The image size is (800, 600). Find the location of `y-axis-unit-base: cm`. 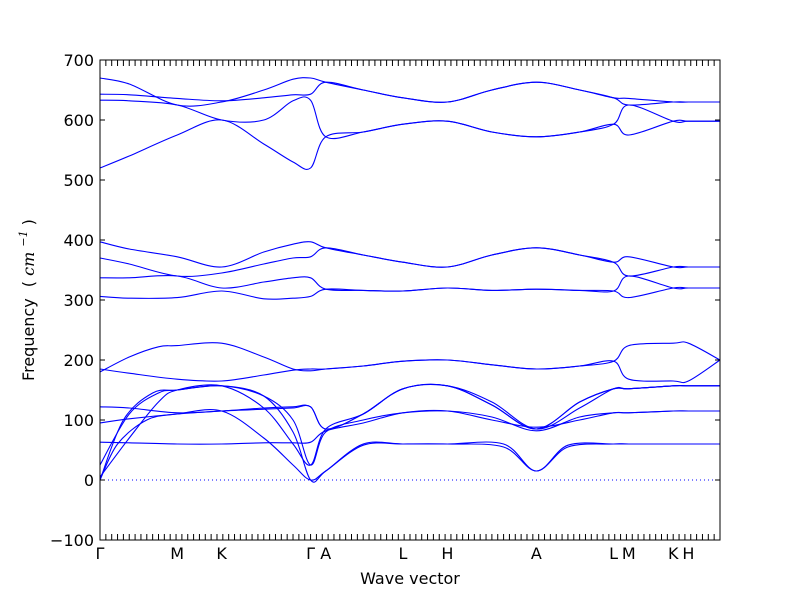

y-axis-unit-base: cm is located at coordinates (28, 264).